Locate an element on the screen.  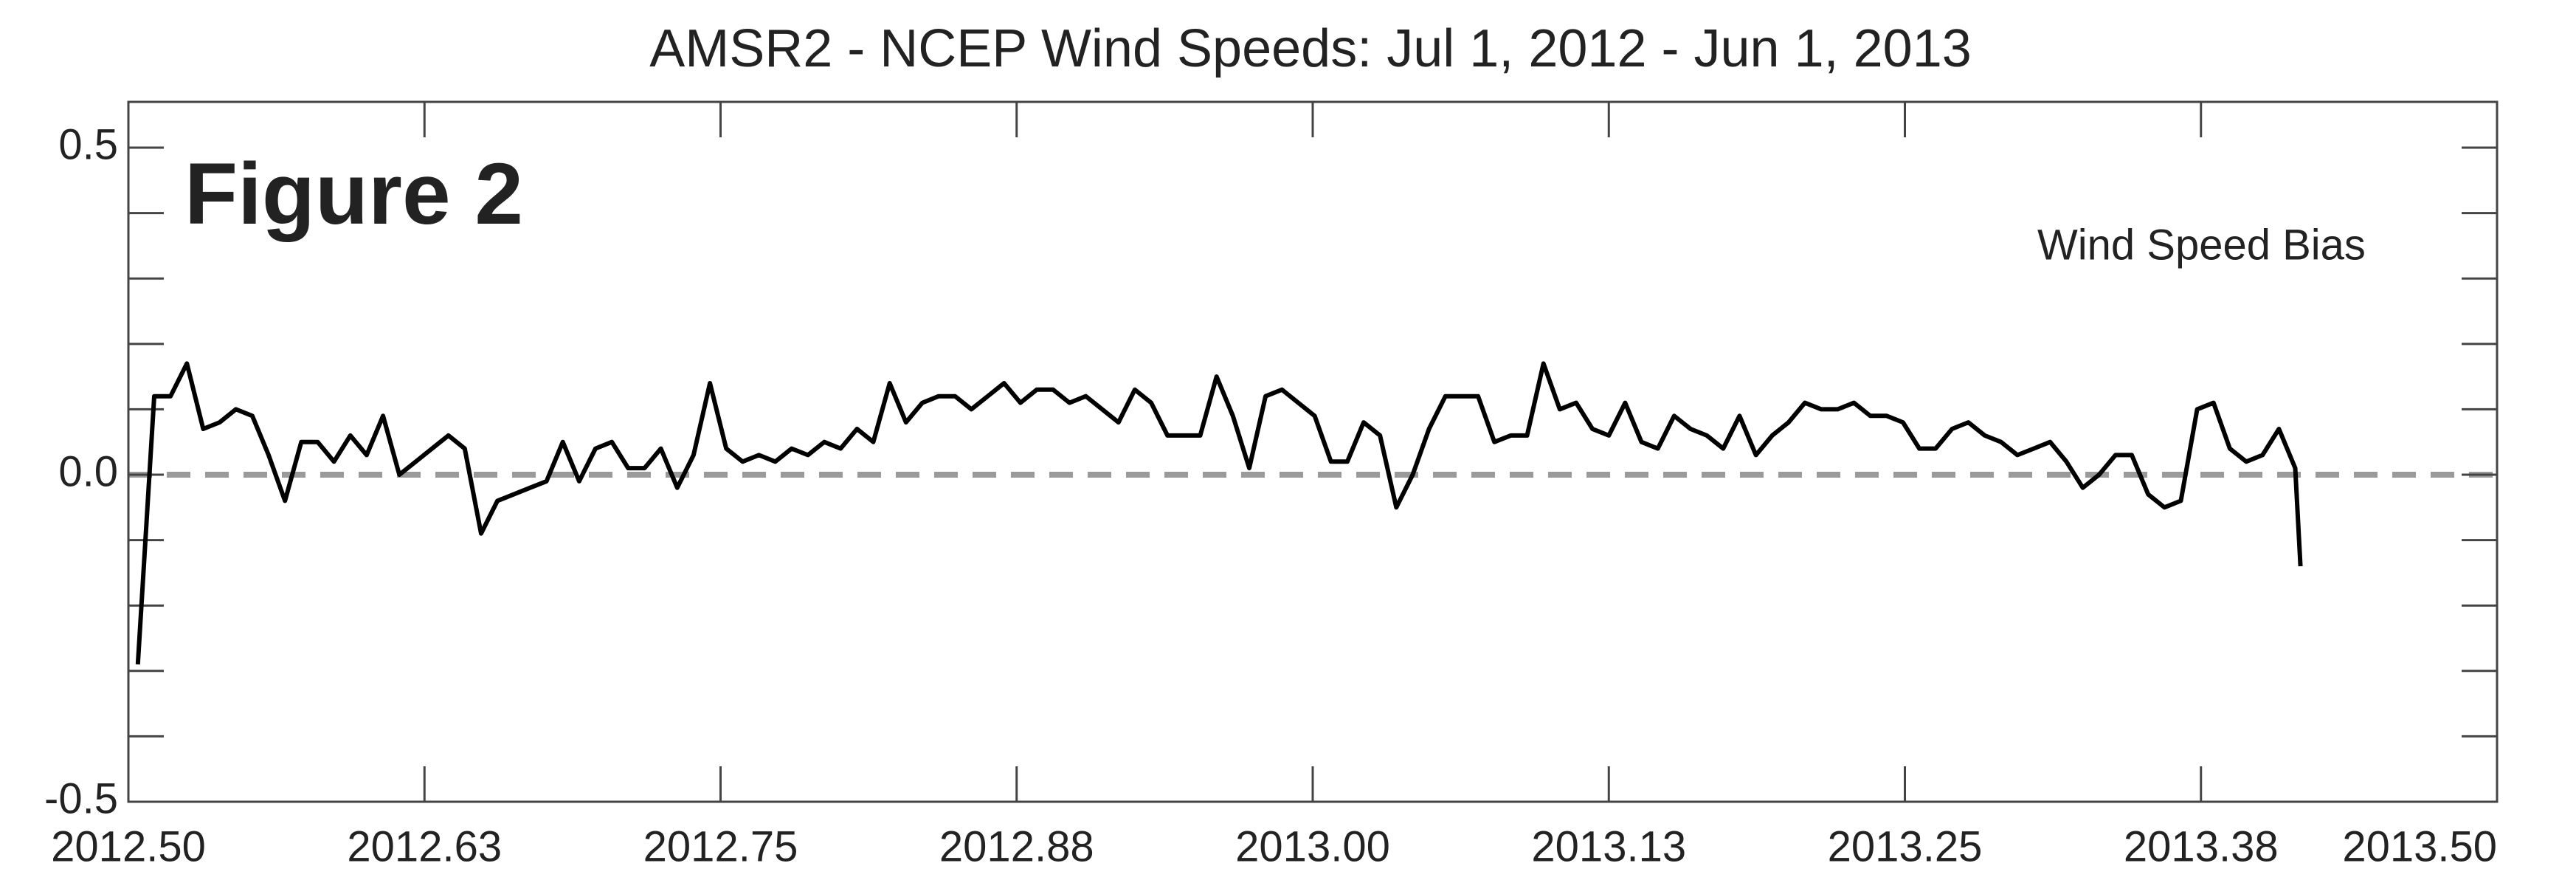
y-tick-label: 0.5 is located at coordinates (88, 144).